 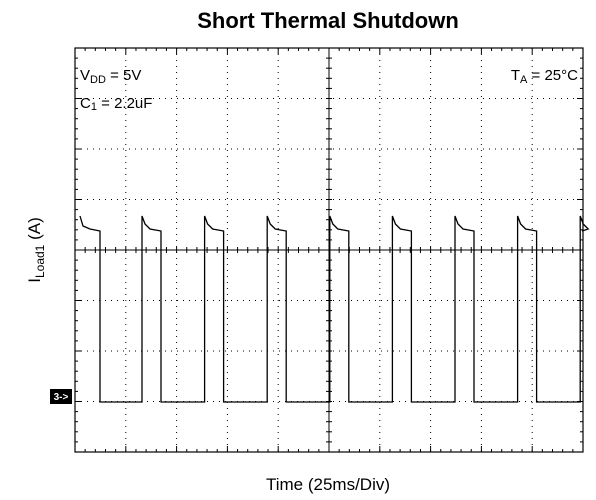 I want to click on y-axis-label: ILoad1 (A), so click(x=36, y=250).